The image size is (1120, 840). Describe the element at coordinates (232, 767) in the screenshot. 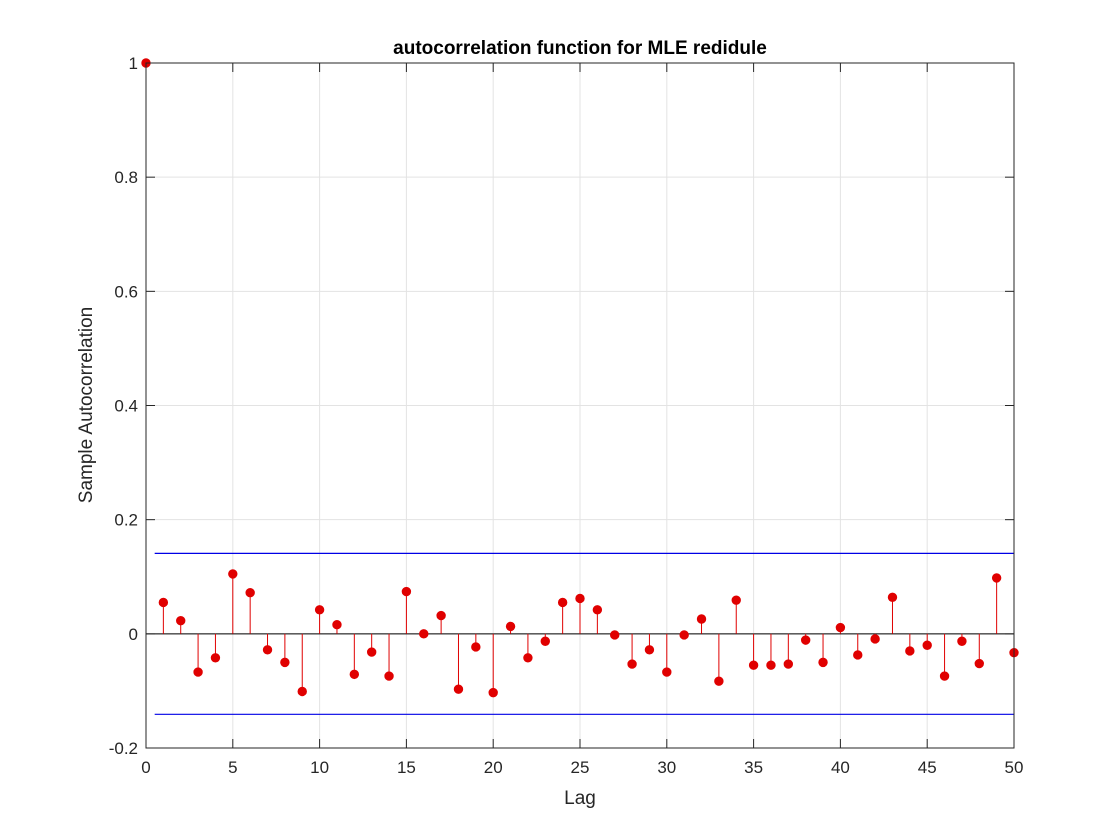

I see `x-tick-label: 5` at that location.